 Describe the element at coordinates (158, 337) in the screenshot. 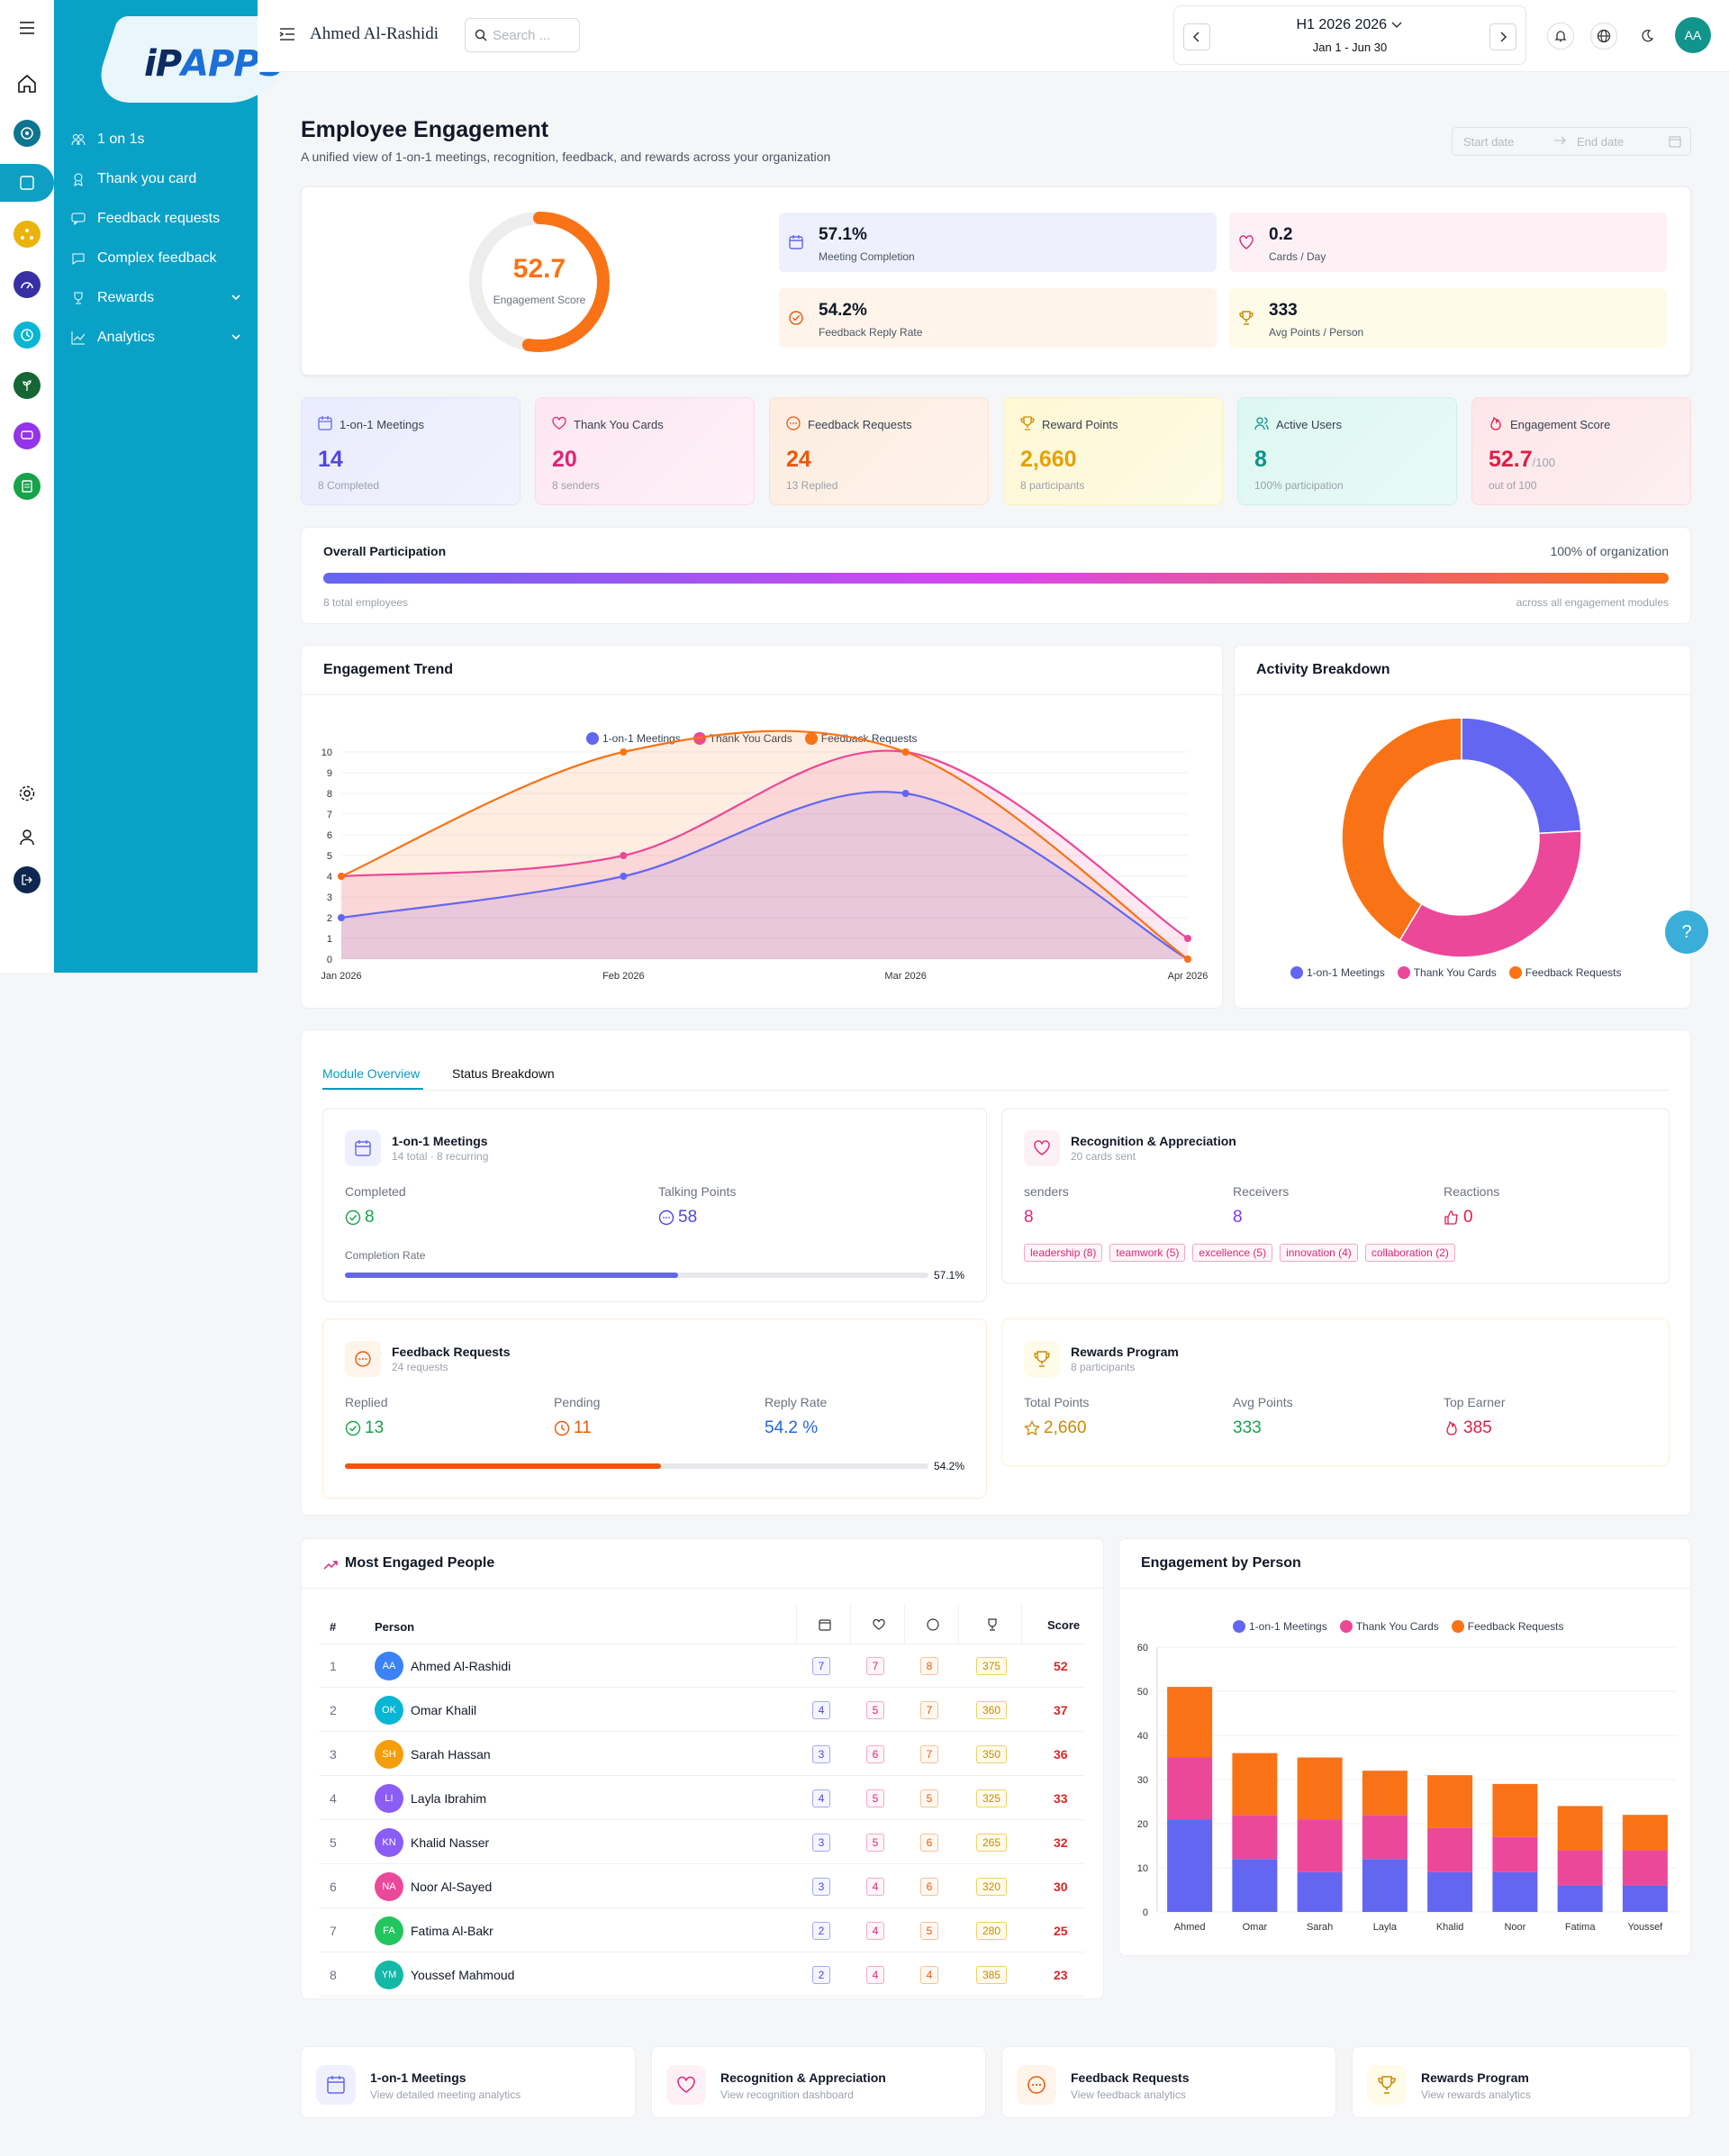

I see `sidebar-item-analytics: Analytics` at that location.